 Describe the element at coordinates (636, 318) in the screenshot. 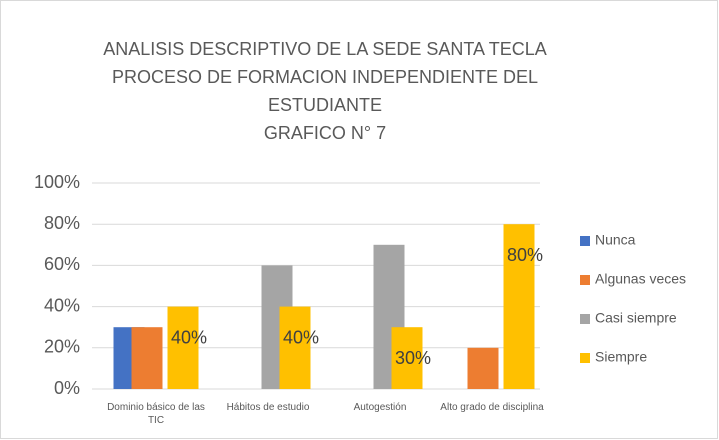

I see `legend-label: Casi siempre` at that location.